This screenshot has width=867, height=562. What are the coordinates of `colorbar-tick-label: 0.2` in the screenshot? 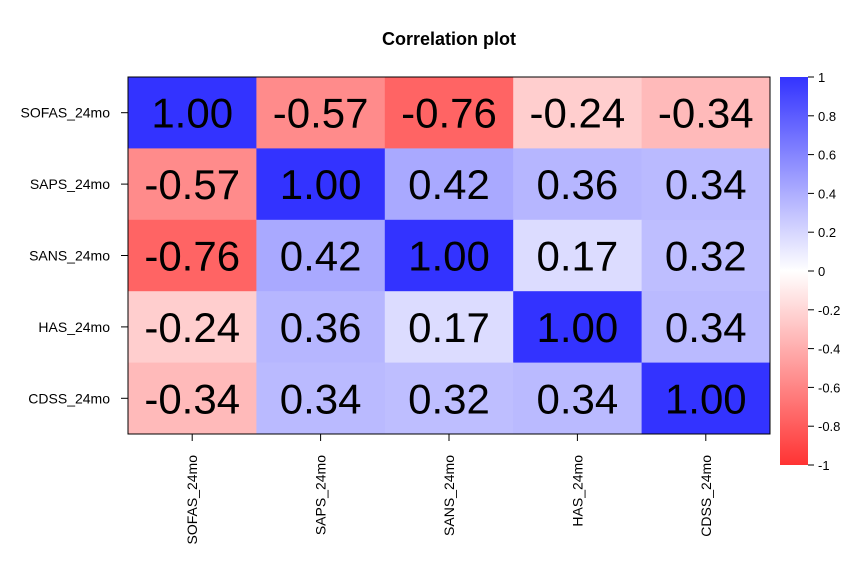 It's located at (827, 232).